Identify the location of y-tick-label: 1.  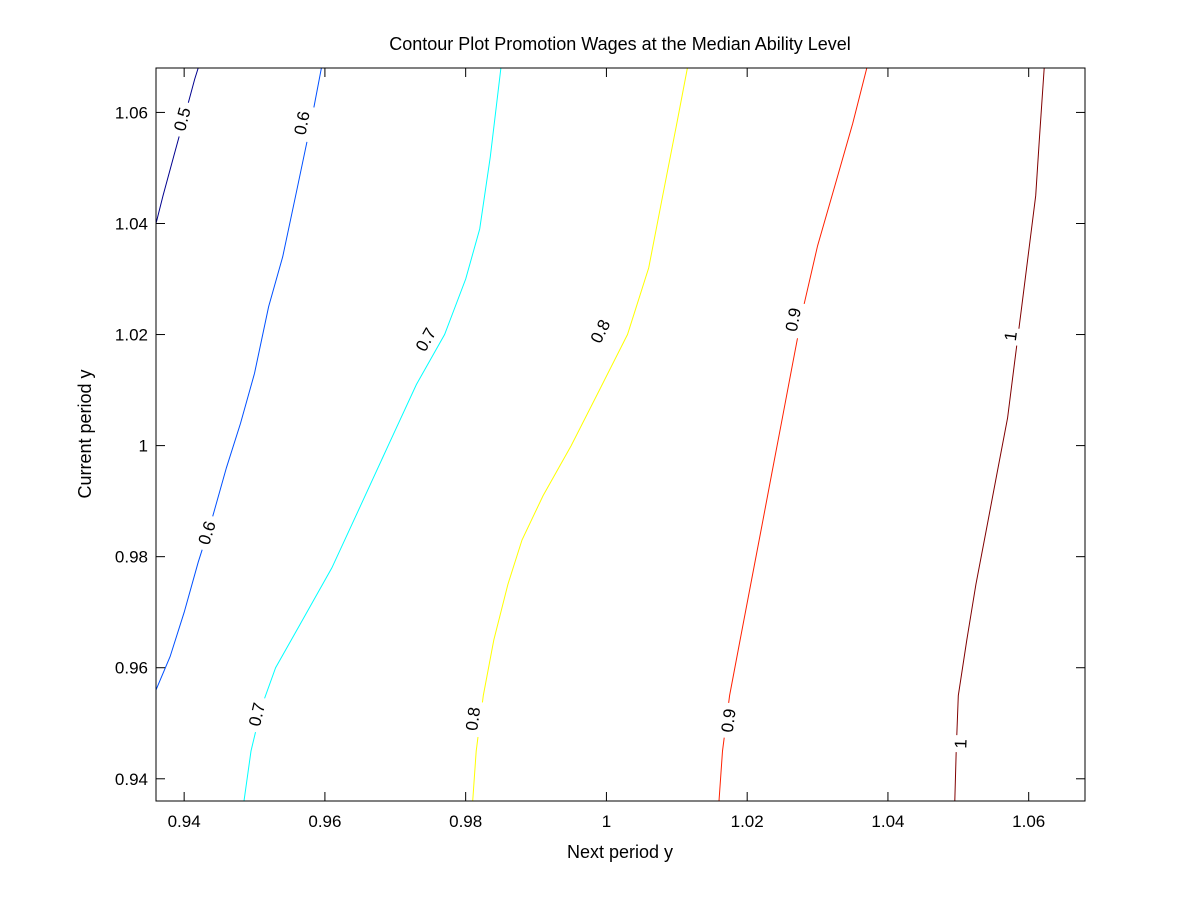
(143, 446).